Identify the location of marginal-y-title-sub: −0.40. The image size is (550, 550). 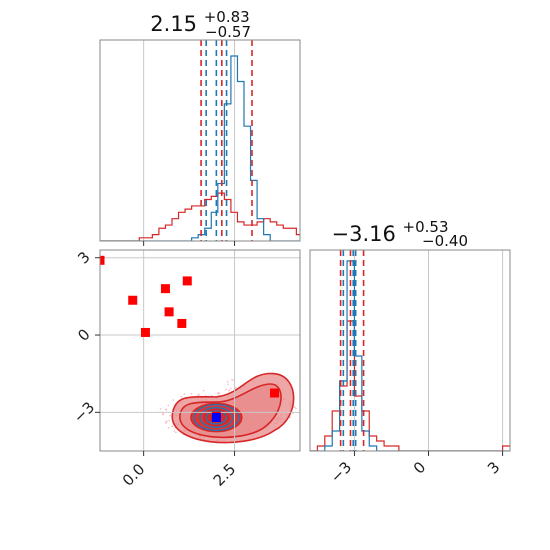
(445, 241).